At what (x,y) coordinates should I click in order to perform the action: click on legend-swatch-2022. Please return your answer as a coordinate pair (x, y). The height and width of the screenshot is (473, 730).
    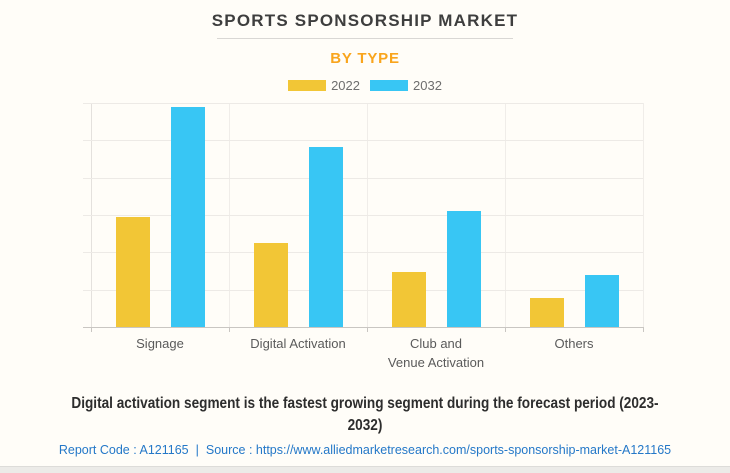
    Looking at the image, I should click on (307, 85).